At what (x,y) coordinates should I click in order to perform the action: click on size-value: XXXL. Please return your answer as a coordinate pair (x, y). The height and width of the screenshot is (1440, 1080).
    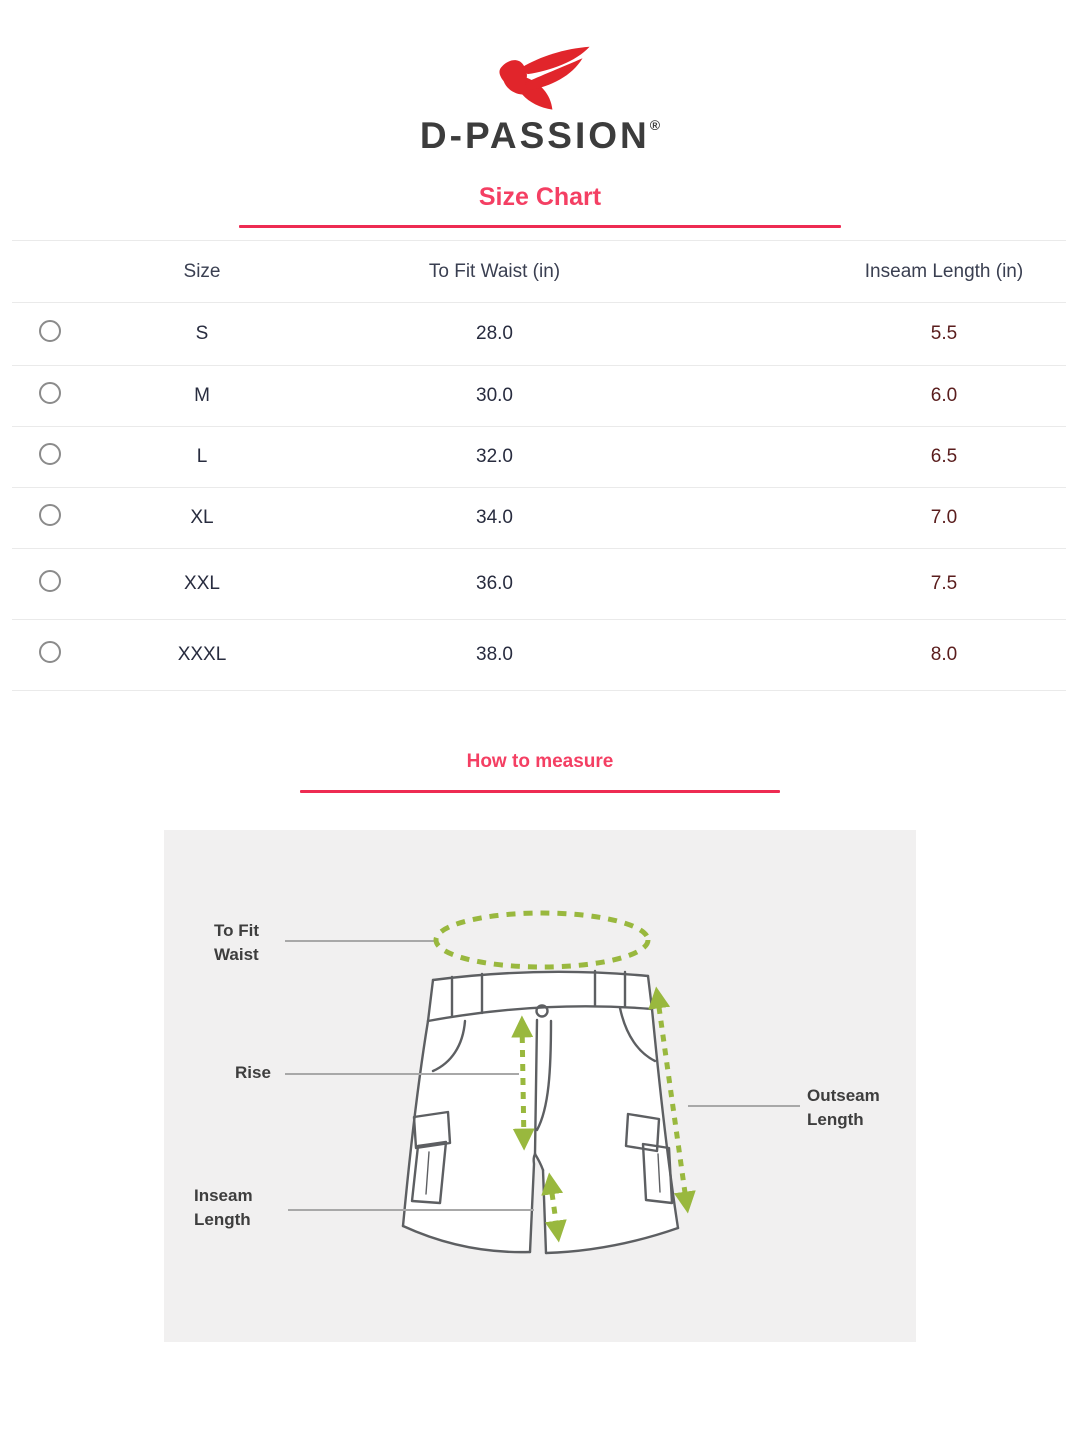
    Looking at the image, I should click on (202, 654).